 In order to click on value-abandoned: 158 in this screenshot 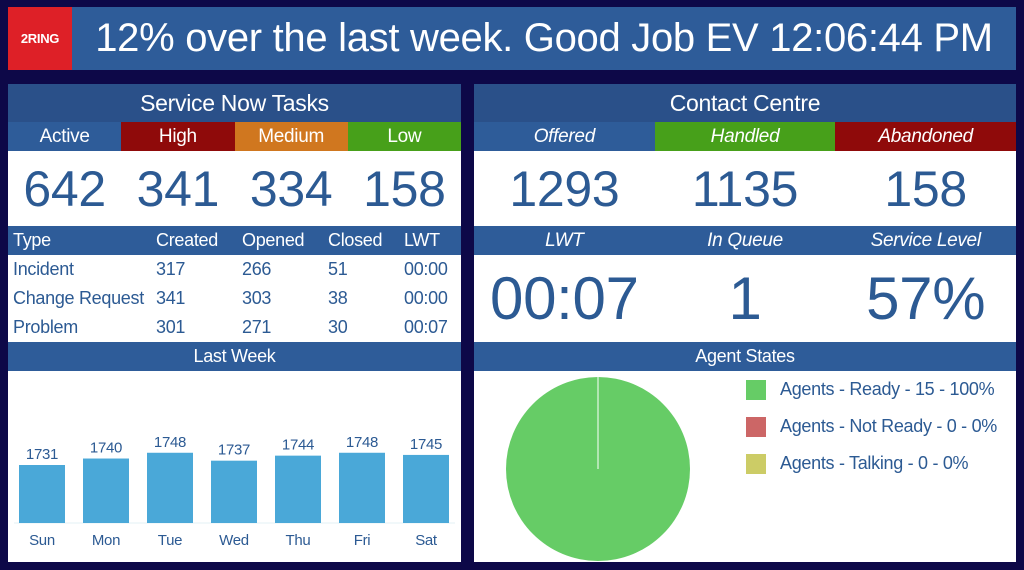, I will do `click(925, 188)`.